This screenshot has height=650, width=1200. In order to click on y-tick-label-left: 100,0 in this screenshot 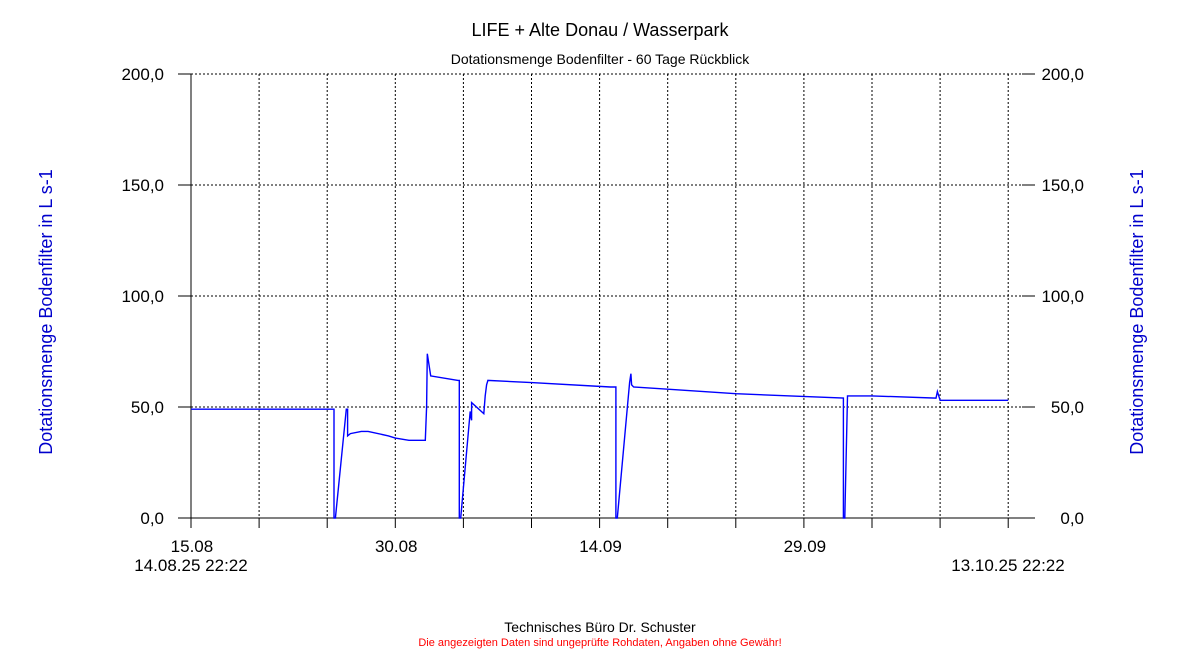, I will do `click(142, 296)`.